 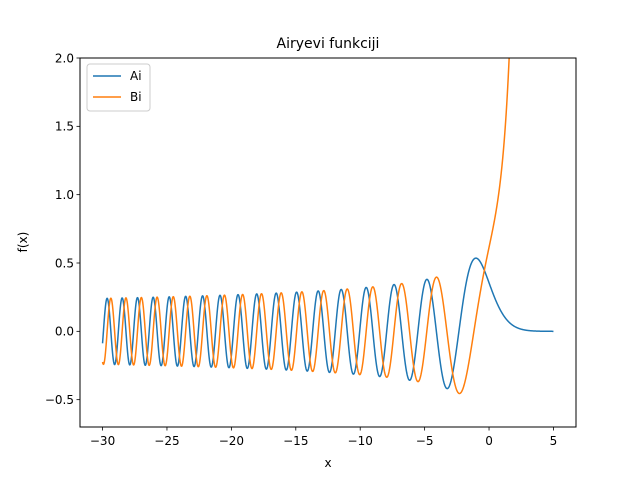 I want to click on x-axis-label: x, so click(x=327, y=463).